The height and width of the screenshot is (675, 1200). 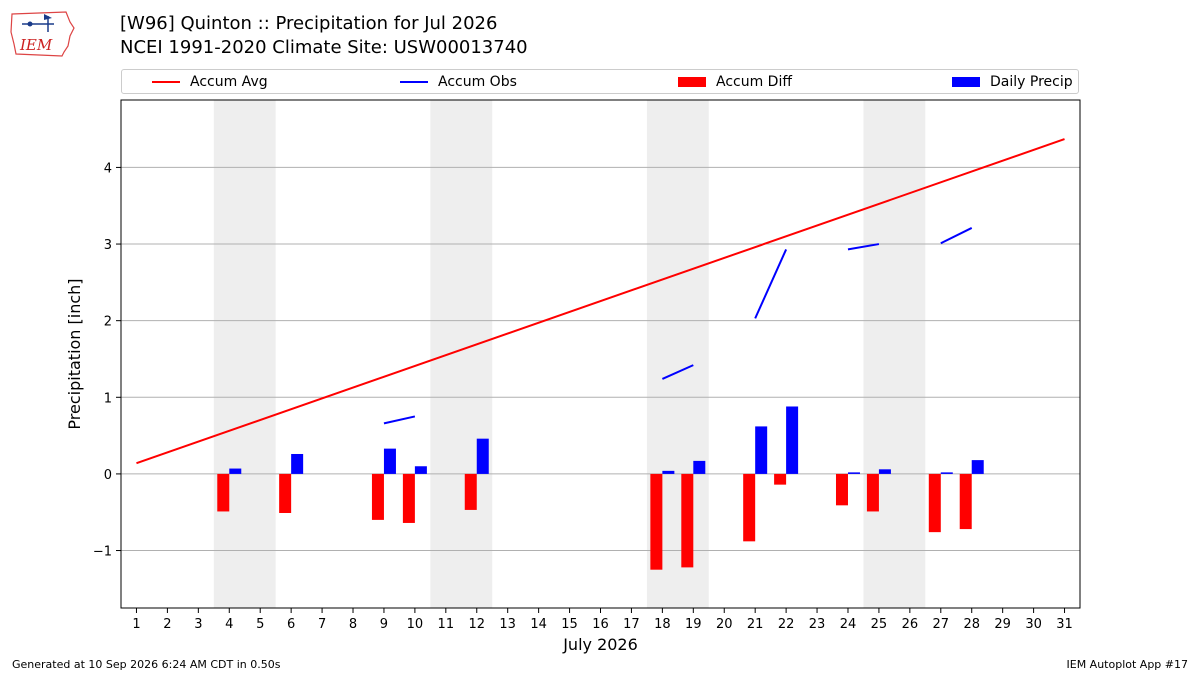 I want to click on x-tick-label-26: 26, so click(x=910, y=624).